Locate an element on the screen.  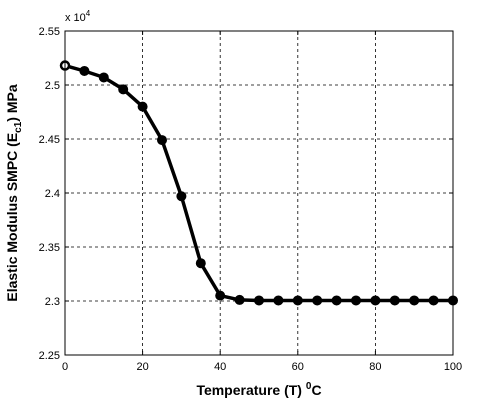
y-axis-title-main: Elastic Modulus SMPC (E is located at coordinates (12, 217).